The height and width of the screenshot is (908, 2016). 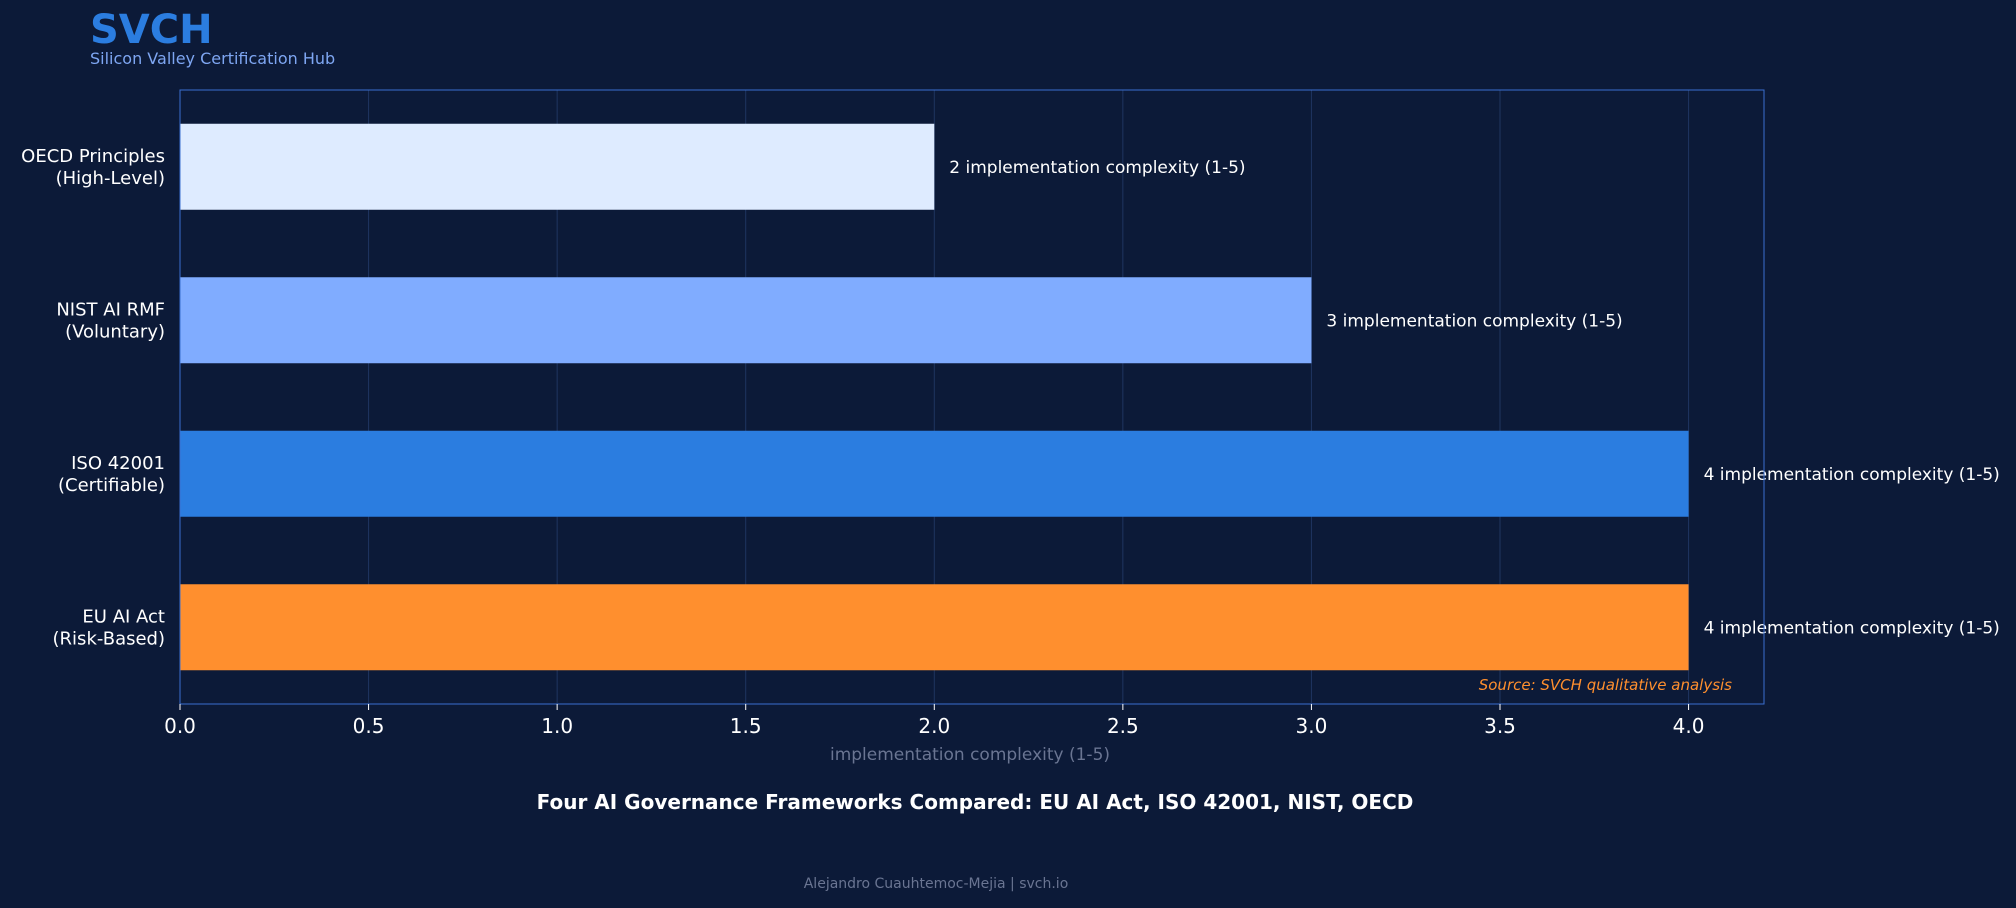 I want to click on x-tick-label: 0.0, so click(x=180, y=726).